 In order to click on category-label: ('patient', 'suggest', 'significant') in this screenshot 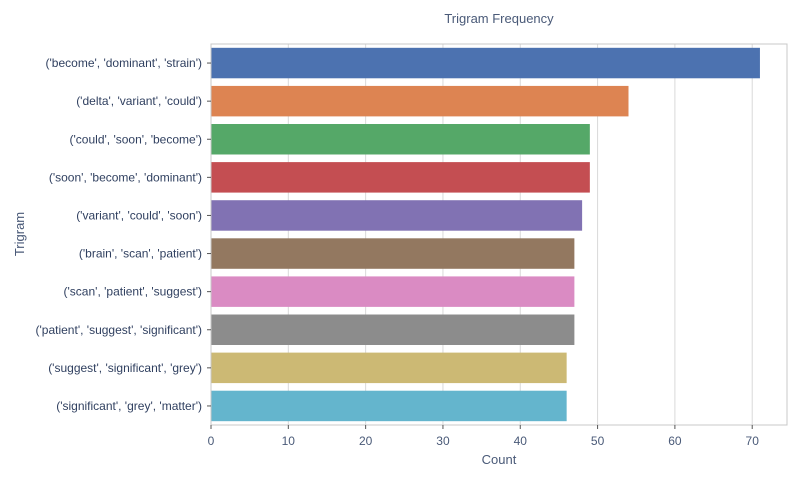, I will do `click(119, 330)`.